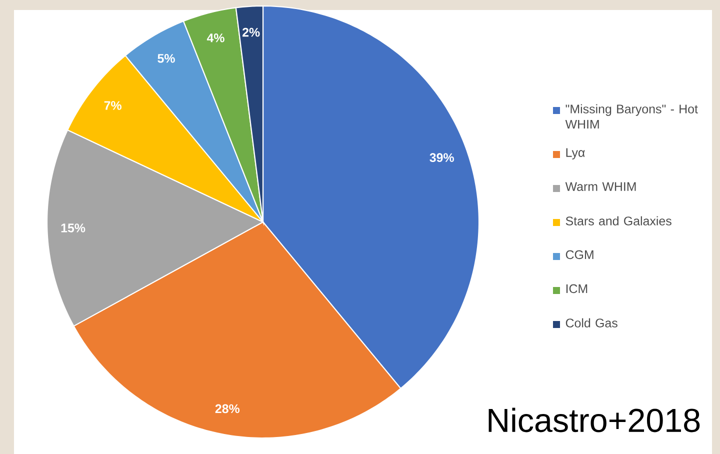  I want to click on legend-label: Warm WHIM, so click(600, 186).